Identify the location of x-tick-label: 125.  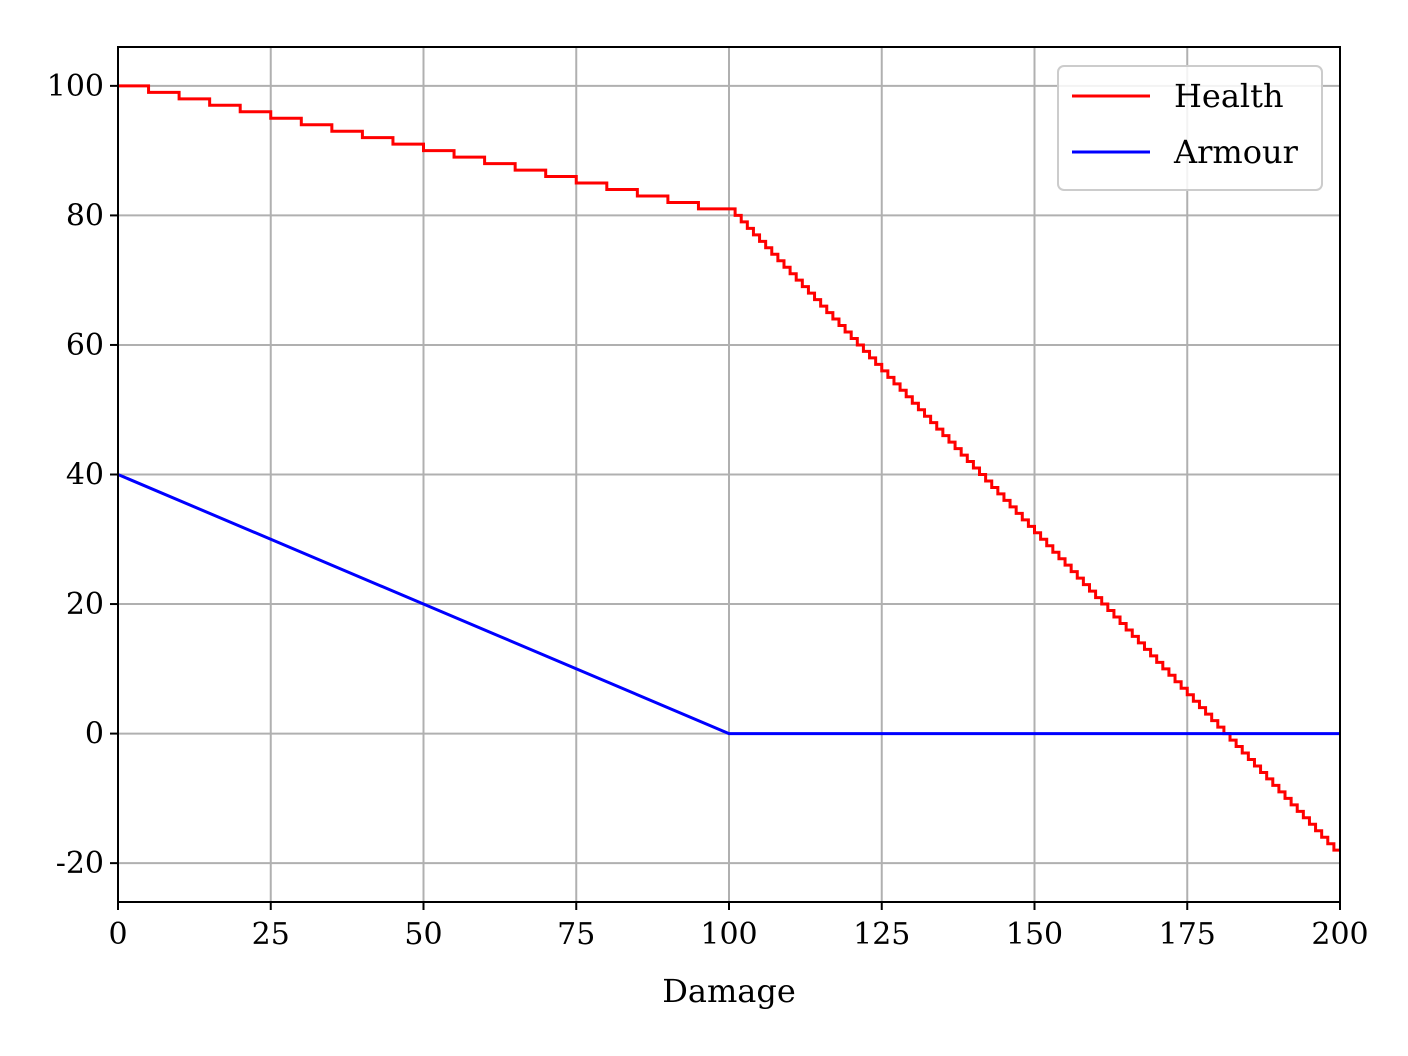
(881, 934).